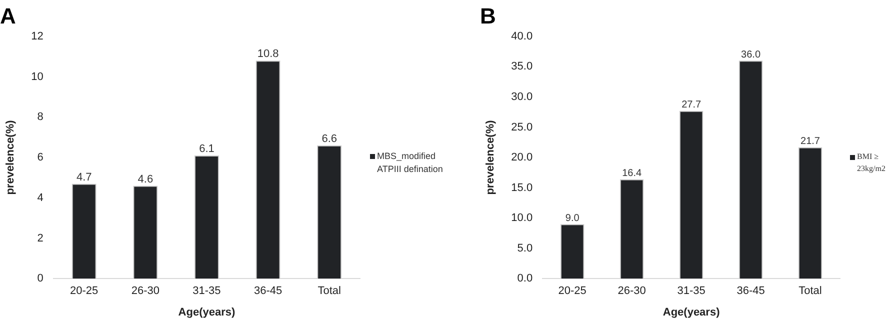 Image resolution: width=896 pixels, height=325 pixels. Describe the element at coordinates (522, 96) in the screenshot. I see `y-tick-label: 30.0` at that location.